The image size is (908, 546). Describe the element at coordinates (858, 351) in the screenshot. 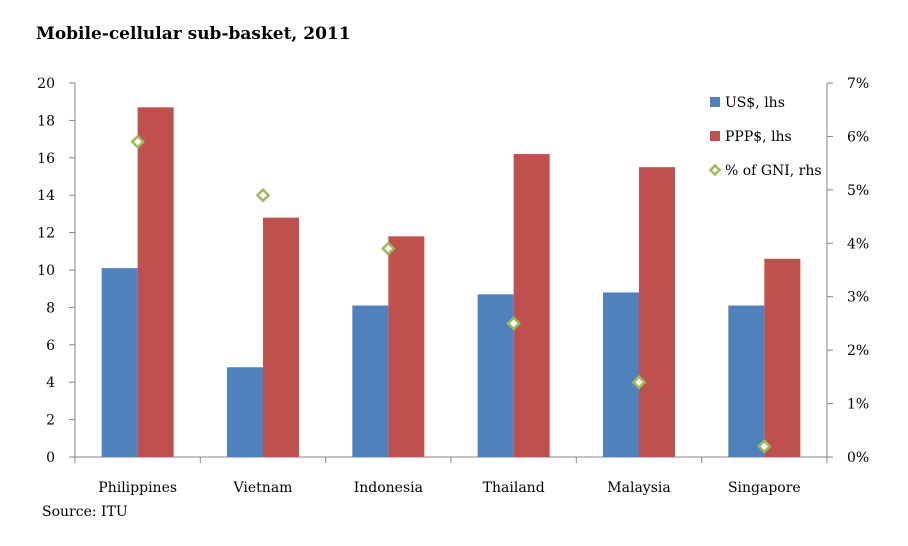

I see `y-right-tick-label: 2%` at that location.